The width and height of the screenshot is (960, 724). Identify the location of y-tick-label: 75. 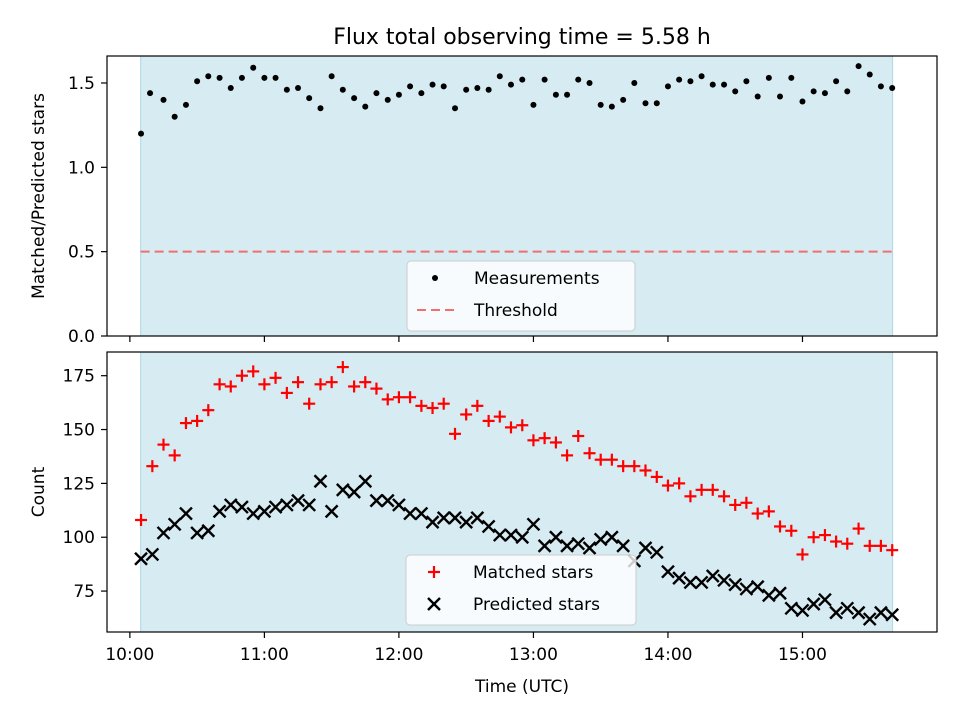
(84, 592).